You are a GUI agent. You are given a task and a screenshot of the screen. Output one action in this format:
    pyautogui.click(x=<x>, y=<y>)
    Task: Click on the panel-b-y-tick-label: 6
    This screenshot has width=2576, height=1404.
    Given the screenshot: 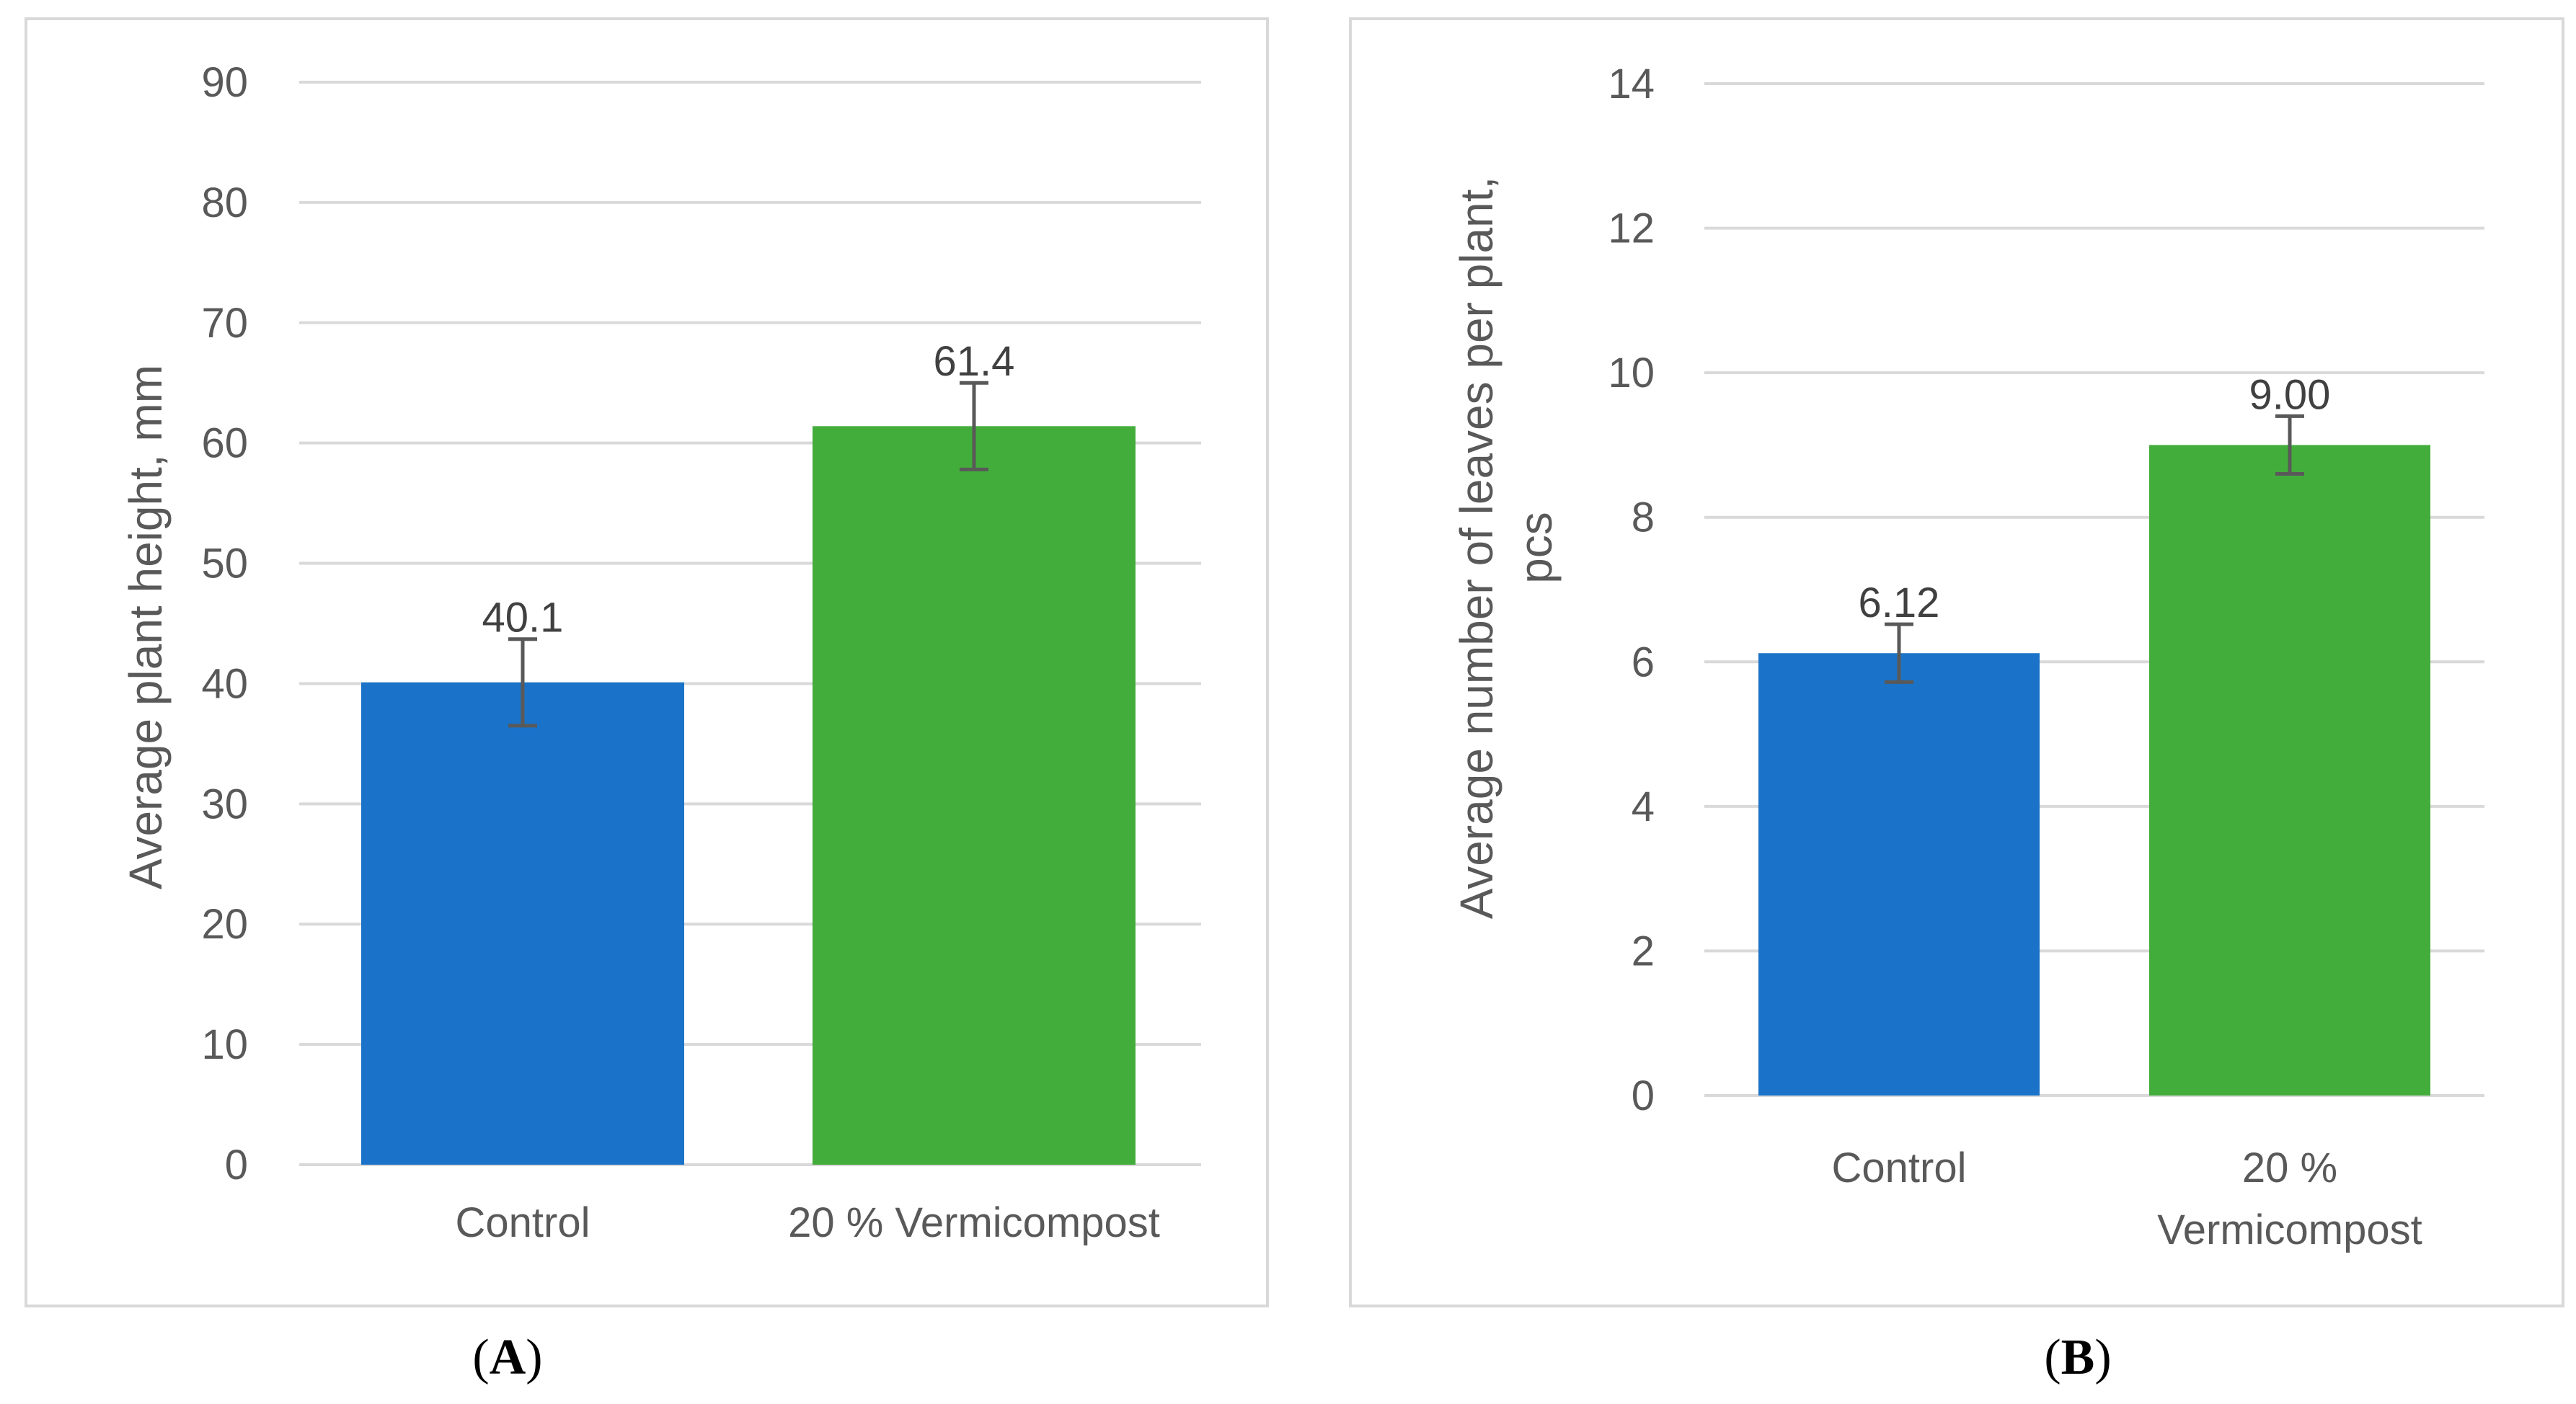 What is the action you would take?
    pyautogui.click(x=1643, y=662)
    